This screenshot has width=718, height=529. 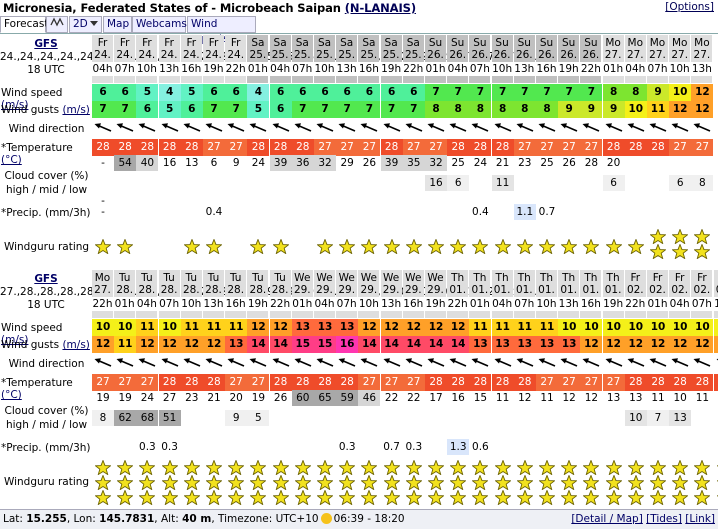 I want to click on wind-gust-cell: 5, so click(x=169, y=109).